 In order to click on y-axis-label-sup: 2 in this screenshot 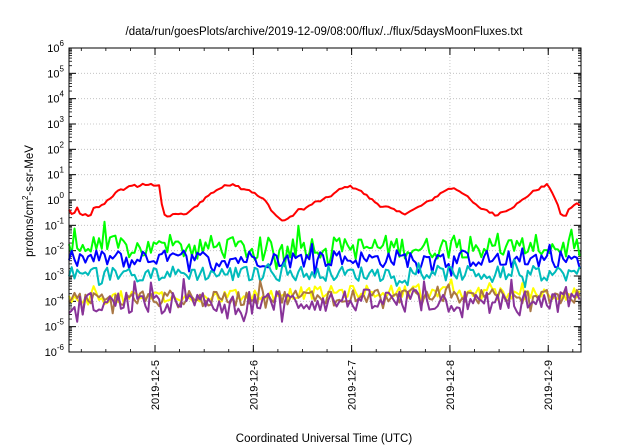, I will do `click(25, 197)`.